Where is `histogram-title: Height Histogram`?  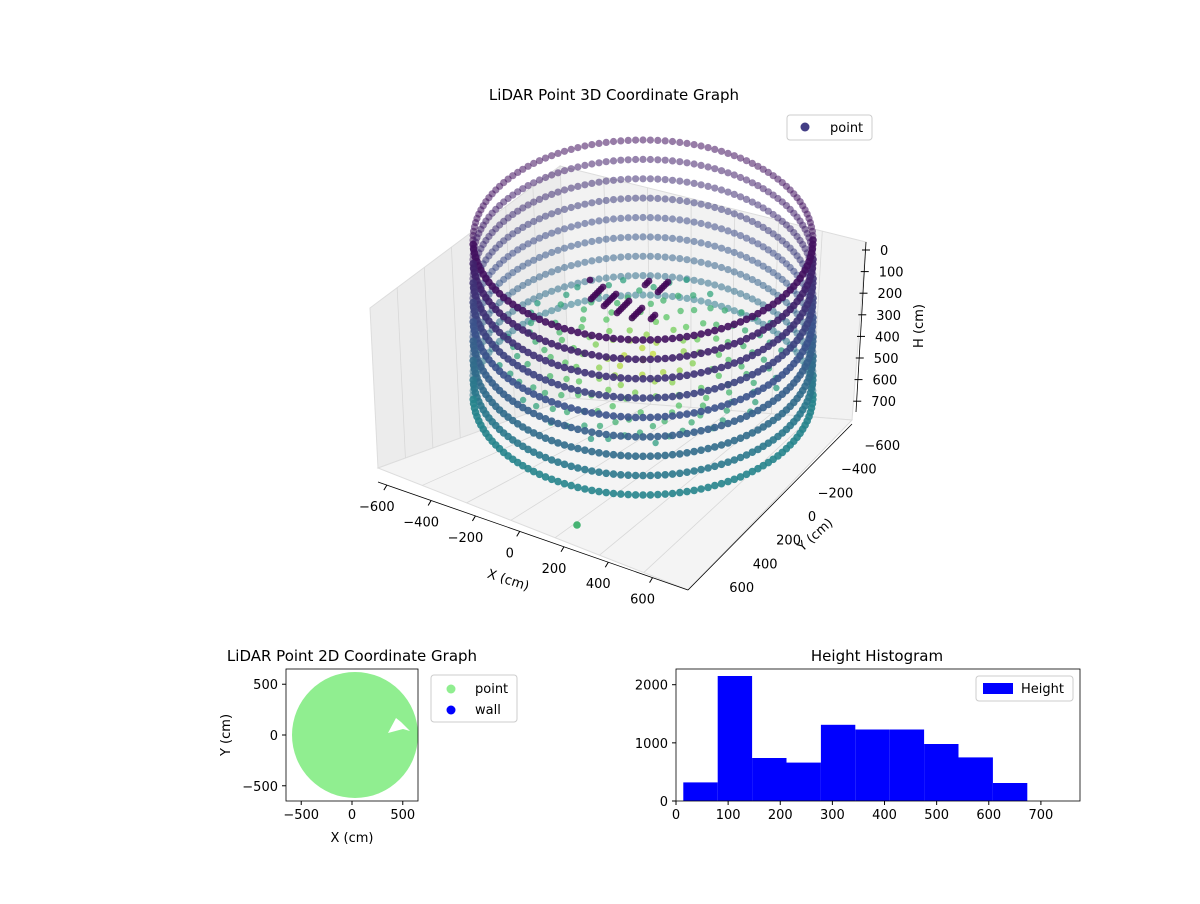 histogram-title: Height Histogram is located at coordinates (877, 656).